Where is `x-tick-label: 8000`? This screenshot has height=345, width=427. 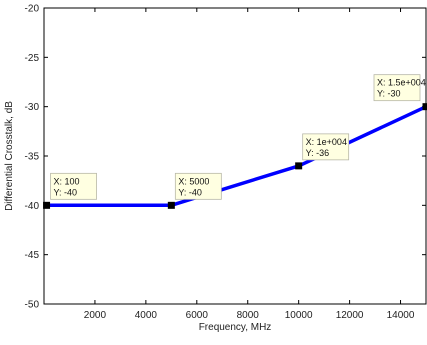 x-tick-label: 8000 is located at coordinates (248, 315).